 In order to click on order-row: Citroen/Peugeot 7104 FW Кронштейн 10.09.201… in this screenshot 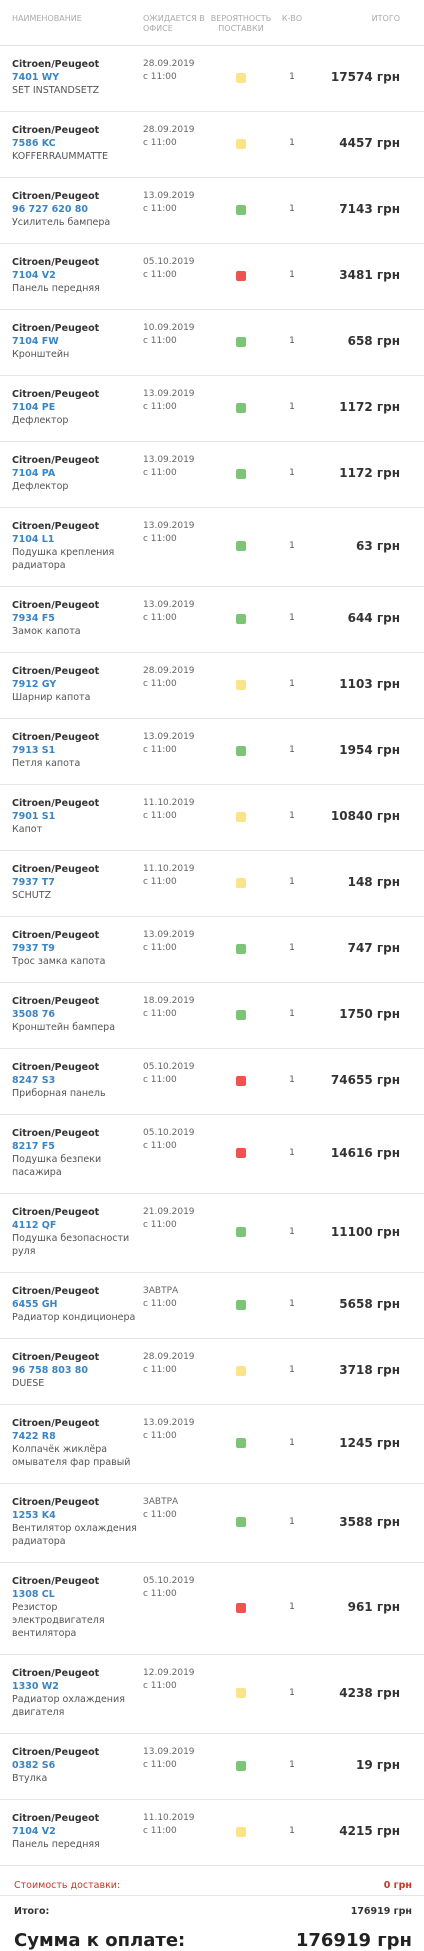, I will do `click(212, 343)`.